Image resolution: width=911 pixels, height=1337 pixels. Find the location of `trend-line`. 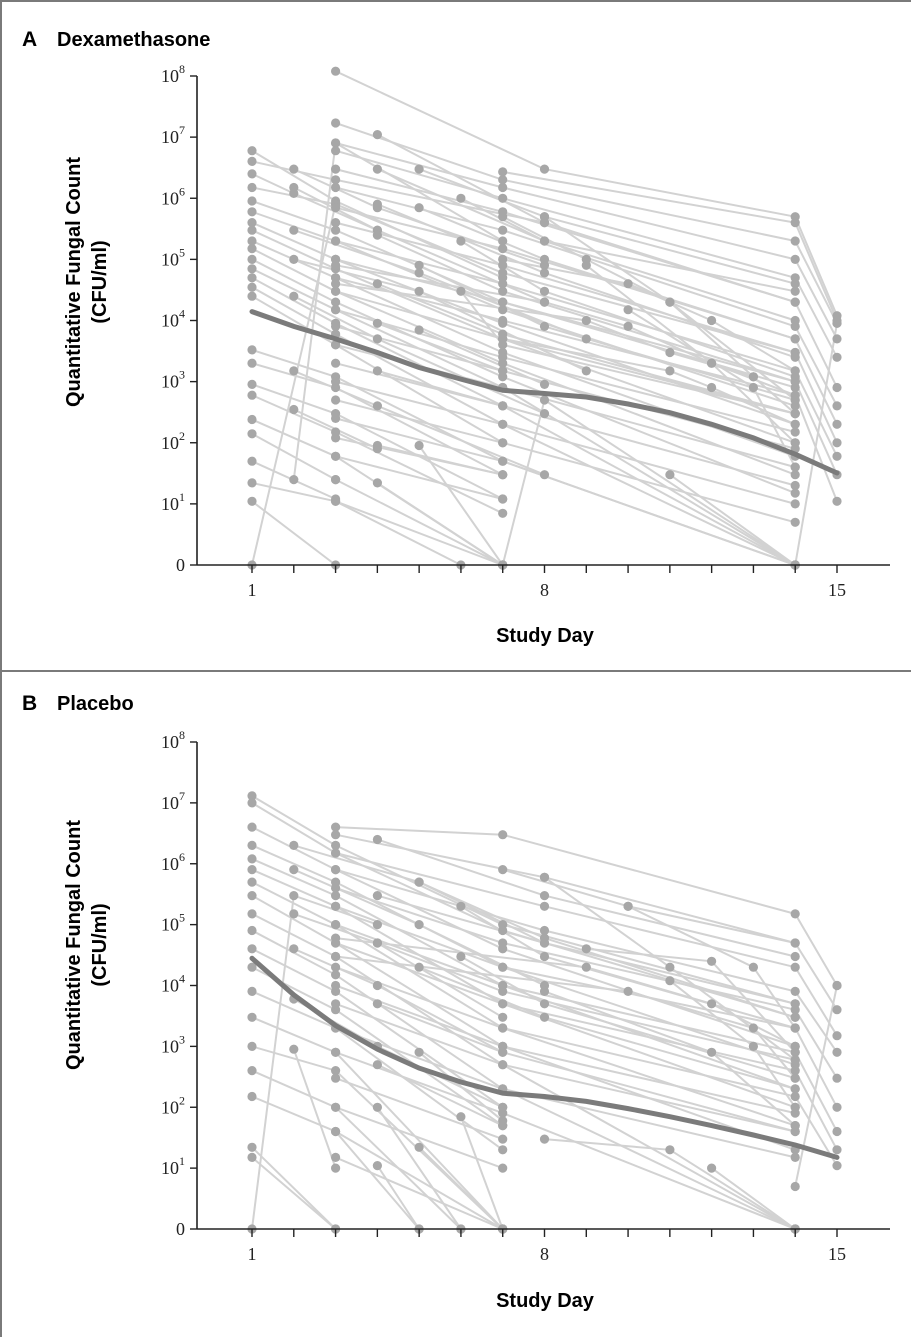

trend-line is located at coordinates (544, 392).